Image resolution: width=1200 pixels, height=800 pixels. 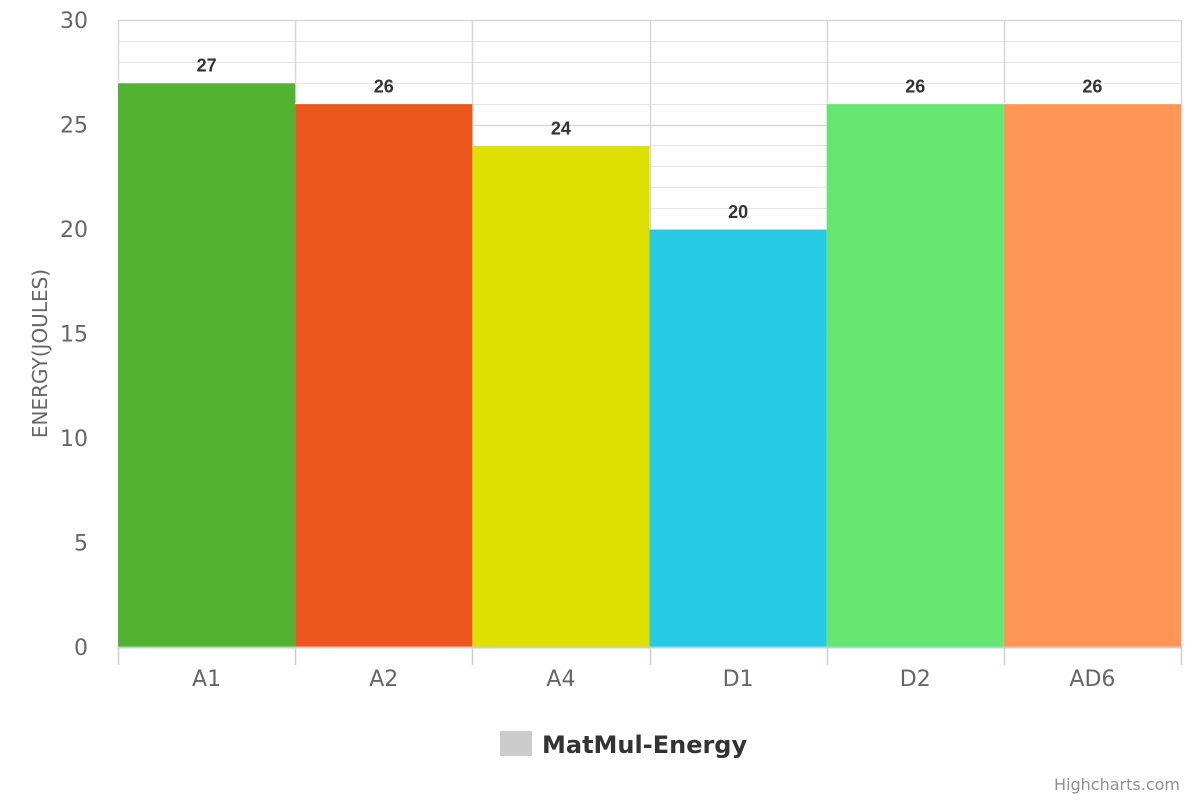 I want to click on y-tick-label: 30, so click(x=74, y=21).